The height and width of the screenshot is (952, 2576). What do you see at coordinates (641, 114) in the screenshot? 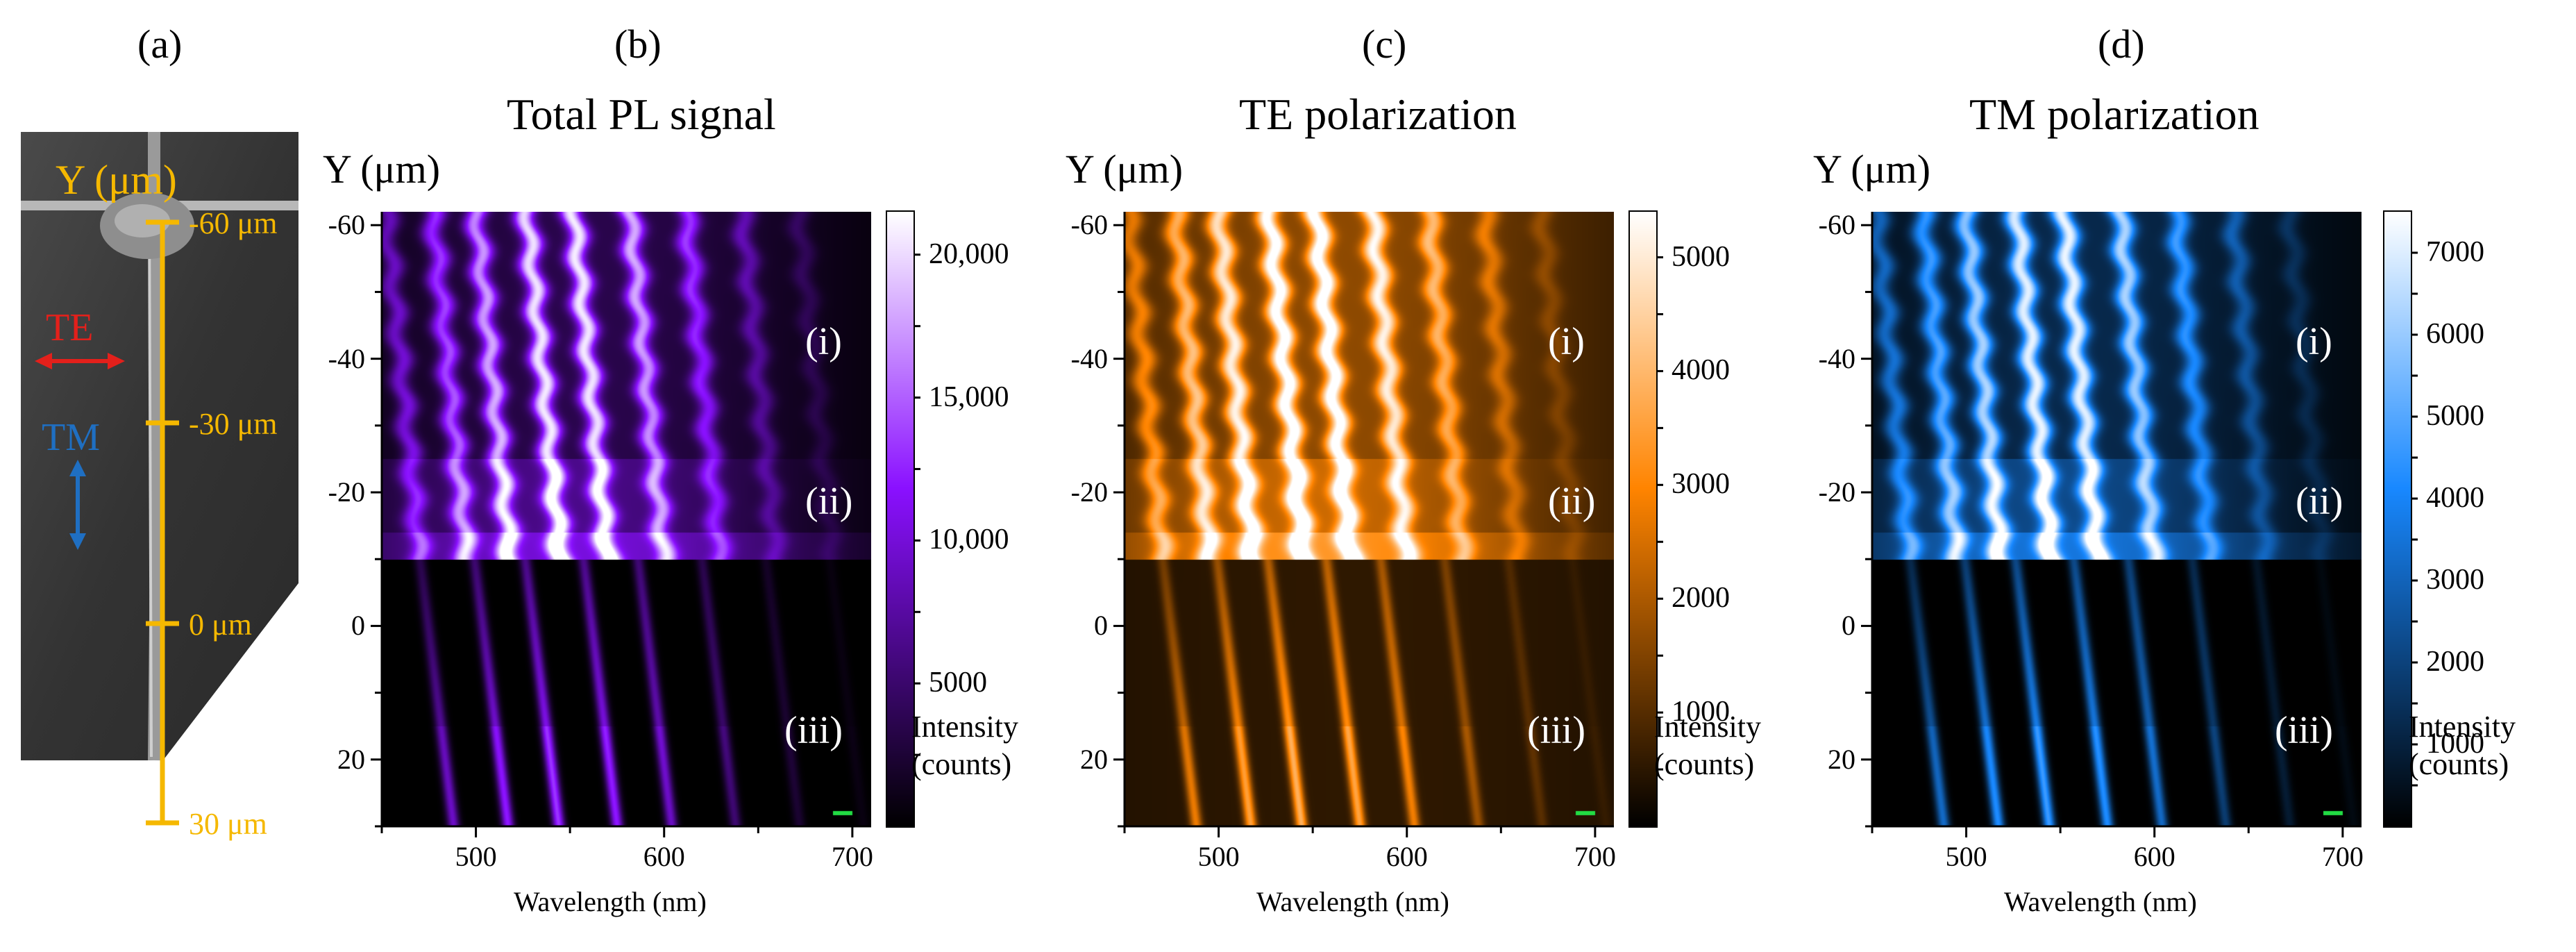
I see `panel-title: Total PL signal` at bounding box center [641, 114].